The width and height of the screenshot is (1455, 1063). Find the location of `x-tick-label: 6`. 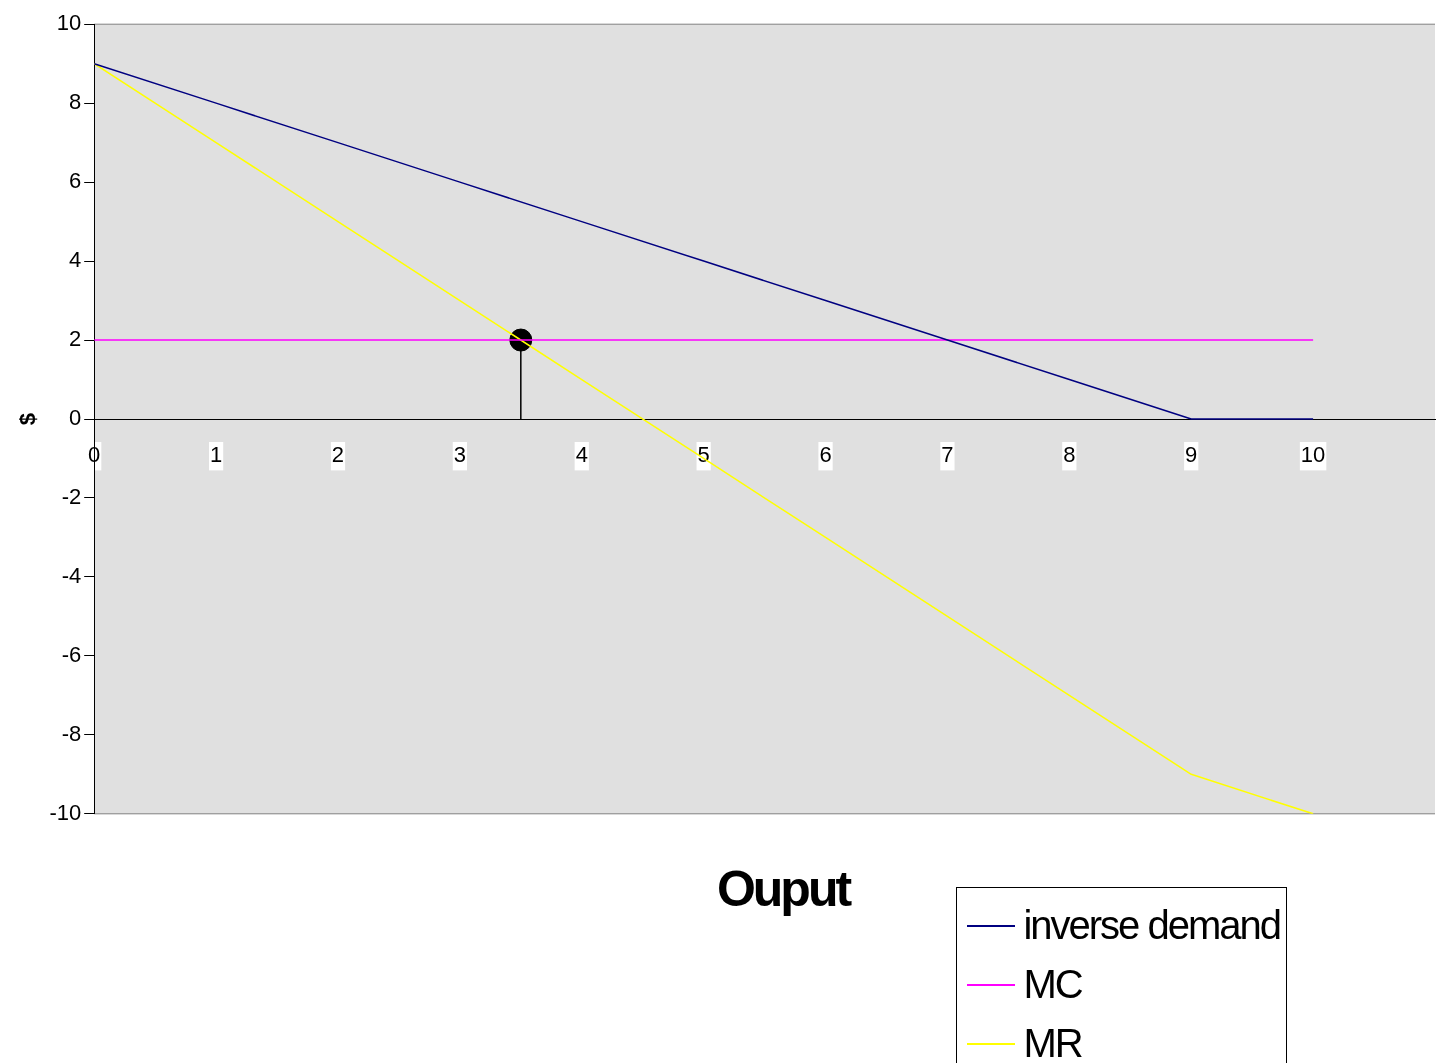

x-tick-label: 6 is located at coordinates (825, 455).